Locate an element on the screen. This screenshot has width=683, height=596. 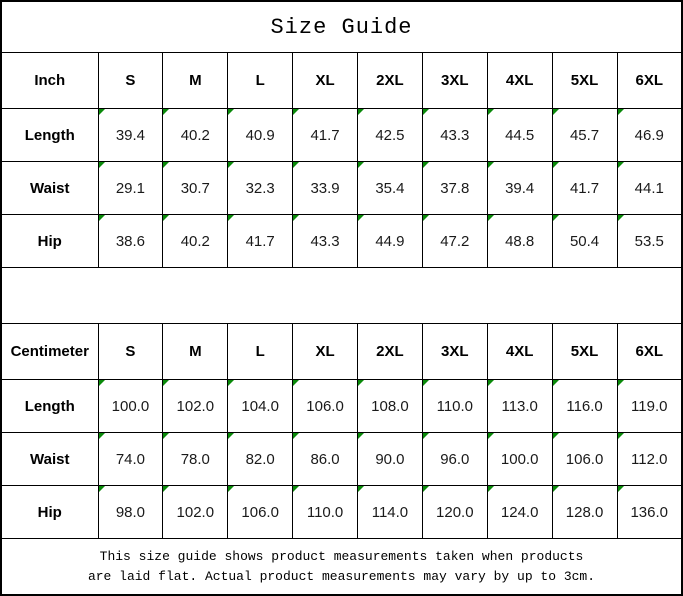
measurement-cell: 86.0 is located at coordinates (325, 459).